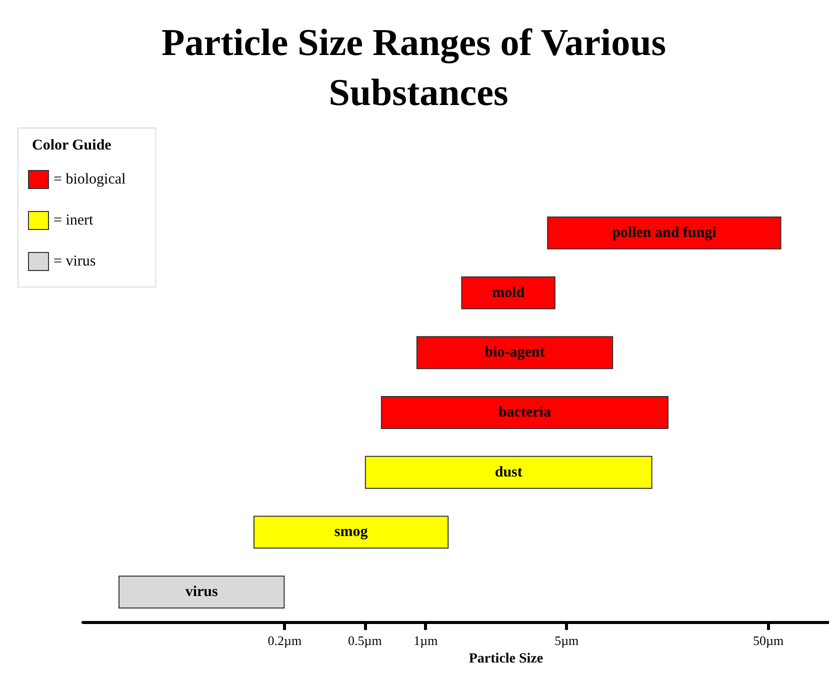 This screenshot has width=837, height=690. Describe the element at coordinates (566, 640) in the screenshot. I see `x-tick-label: 5µm` at that location.